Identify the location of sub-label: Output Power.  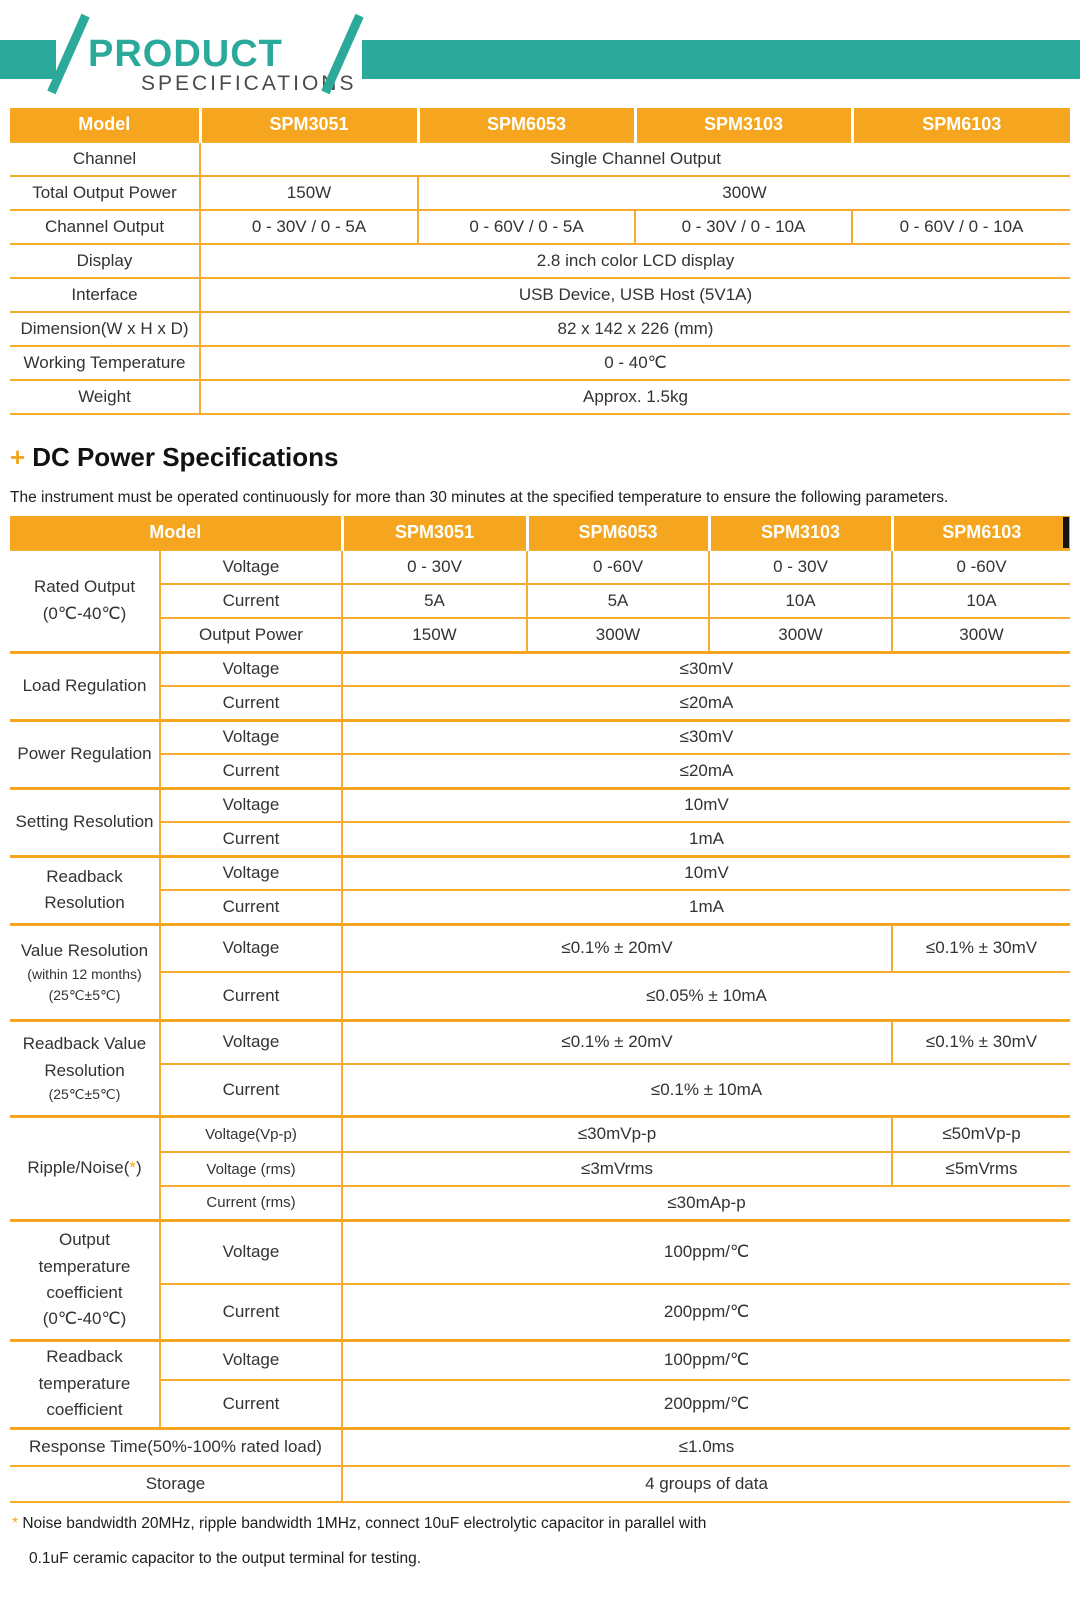
(251, 635).